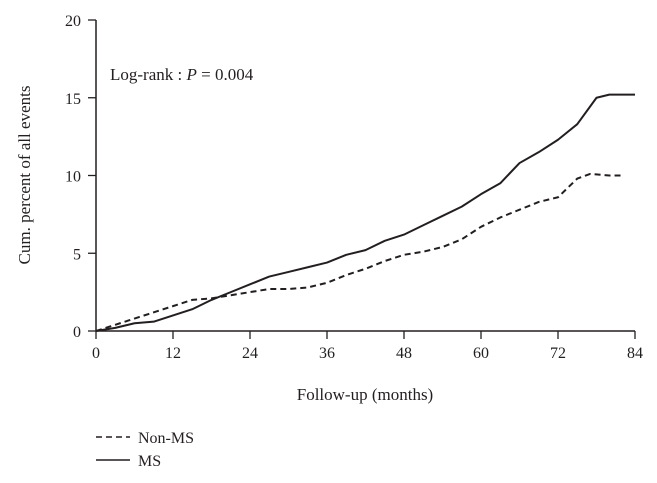  What do you see at coordinates (558, 353) in the screenshot?
I see `x-tick-label: 72` at bounding box center [558, 353].